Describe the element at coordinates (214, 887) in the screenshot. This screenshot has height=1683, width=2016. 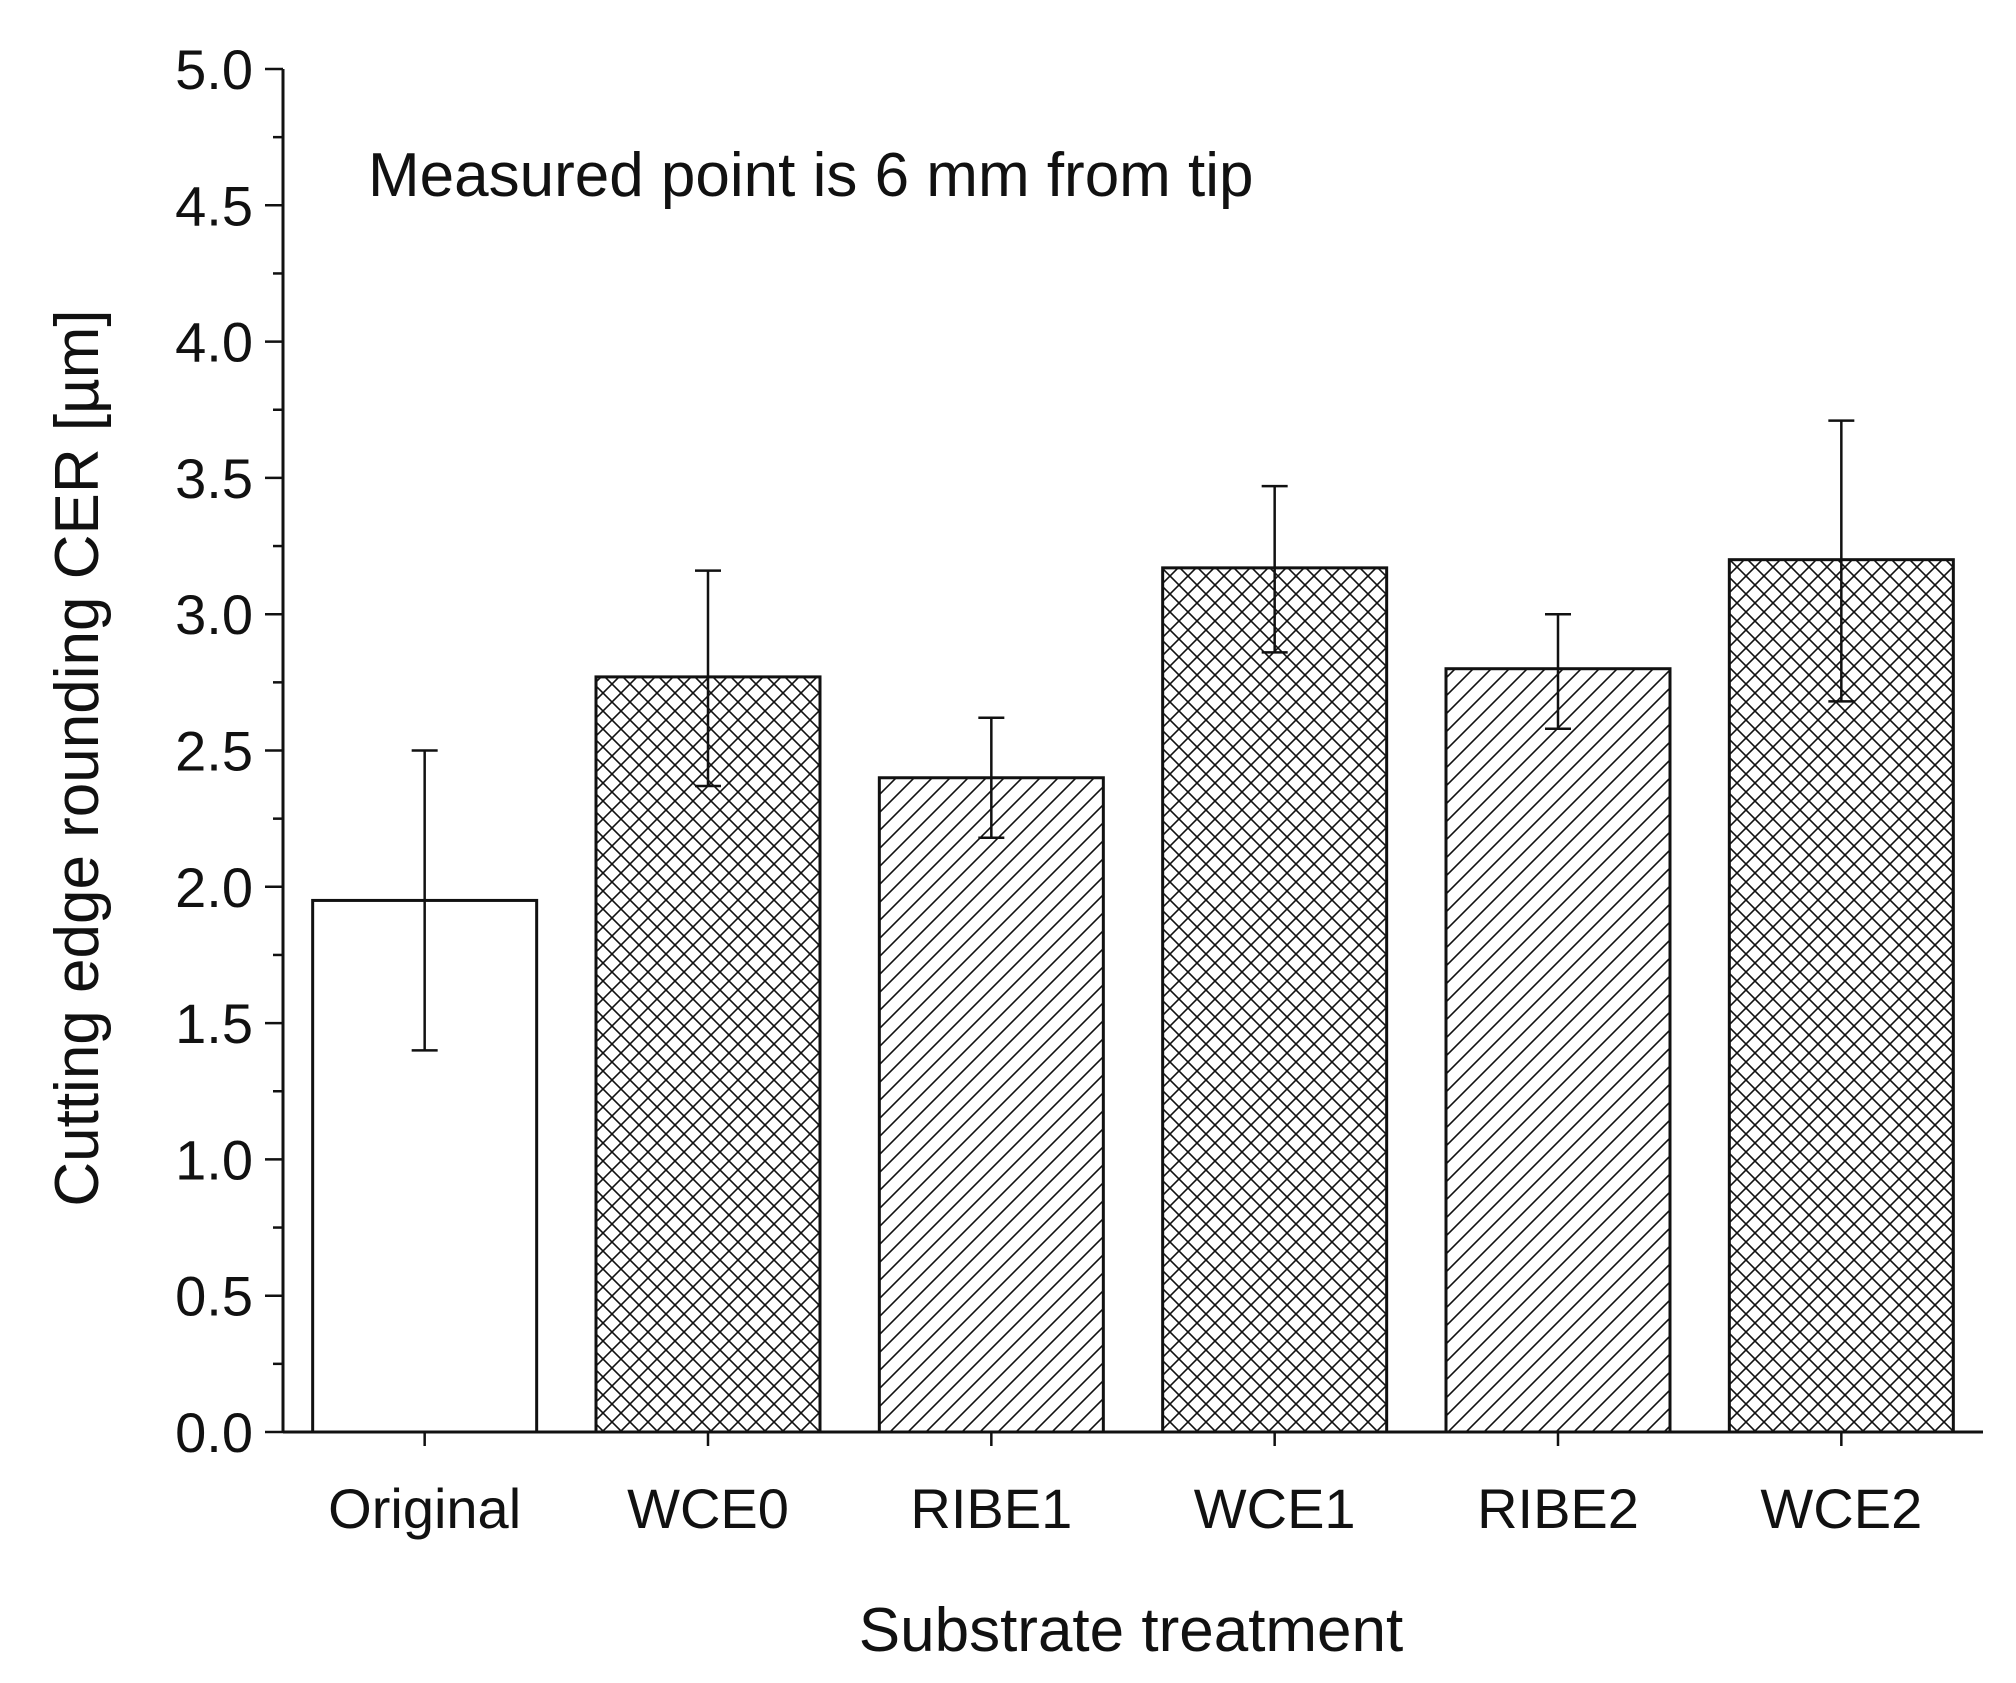
I see `y-tick-label: 2.0` at that location.